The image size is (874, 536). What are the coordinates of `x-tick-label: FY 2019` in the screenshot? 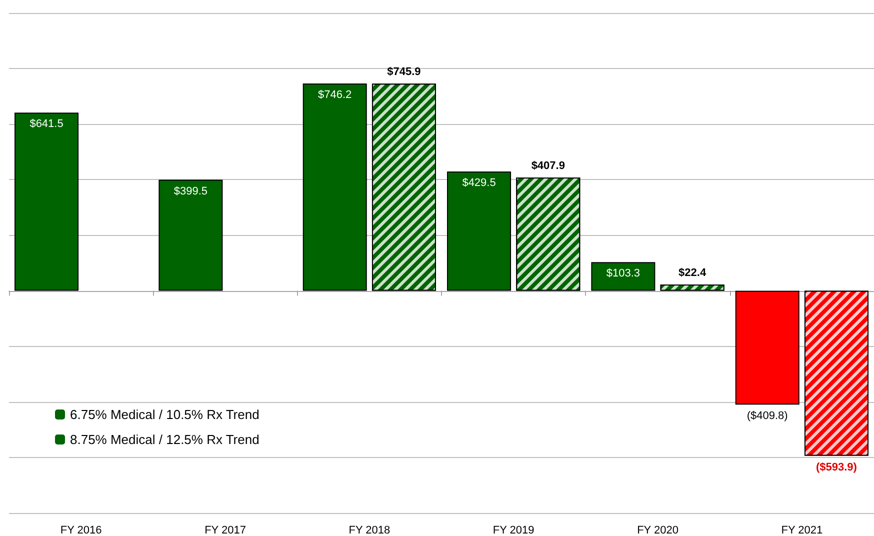 It's located at (513, 530).